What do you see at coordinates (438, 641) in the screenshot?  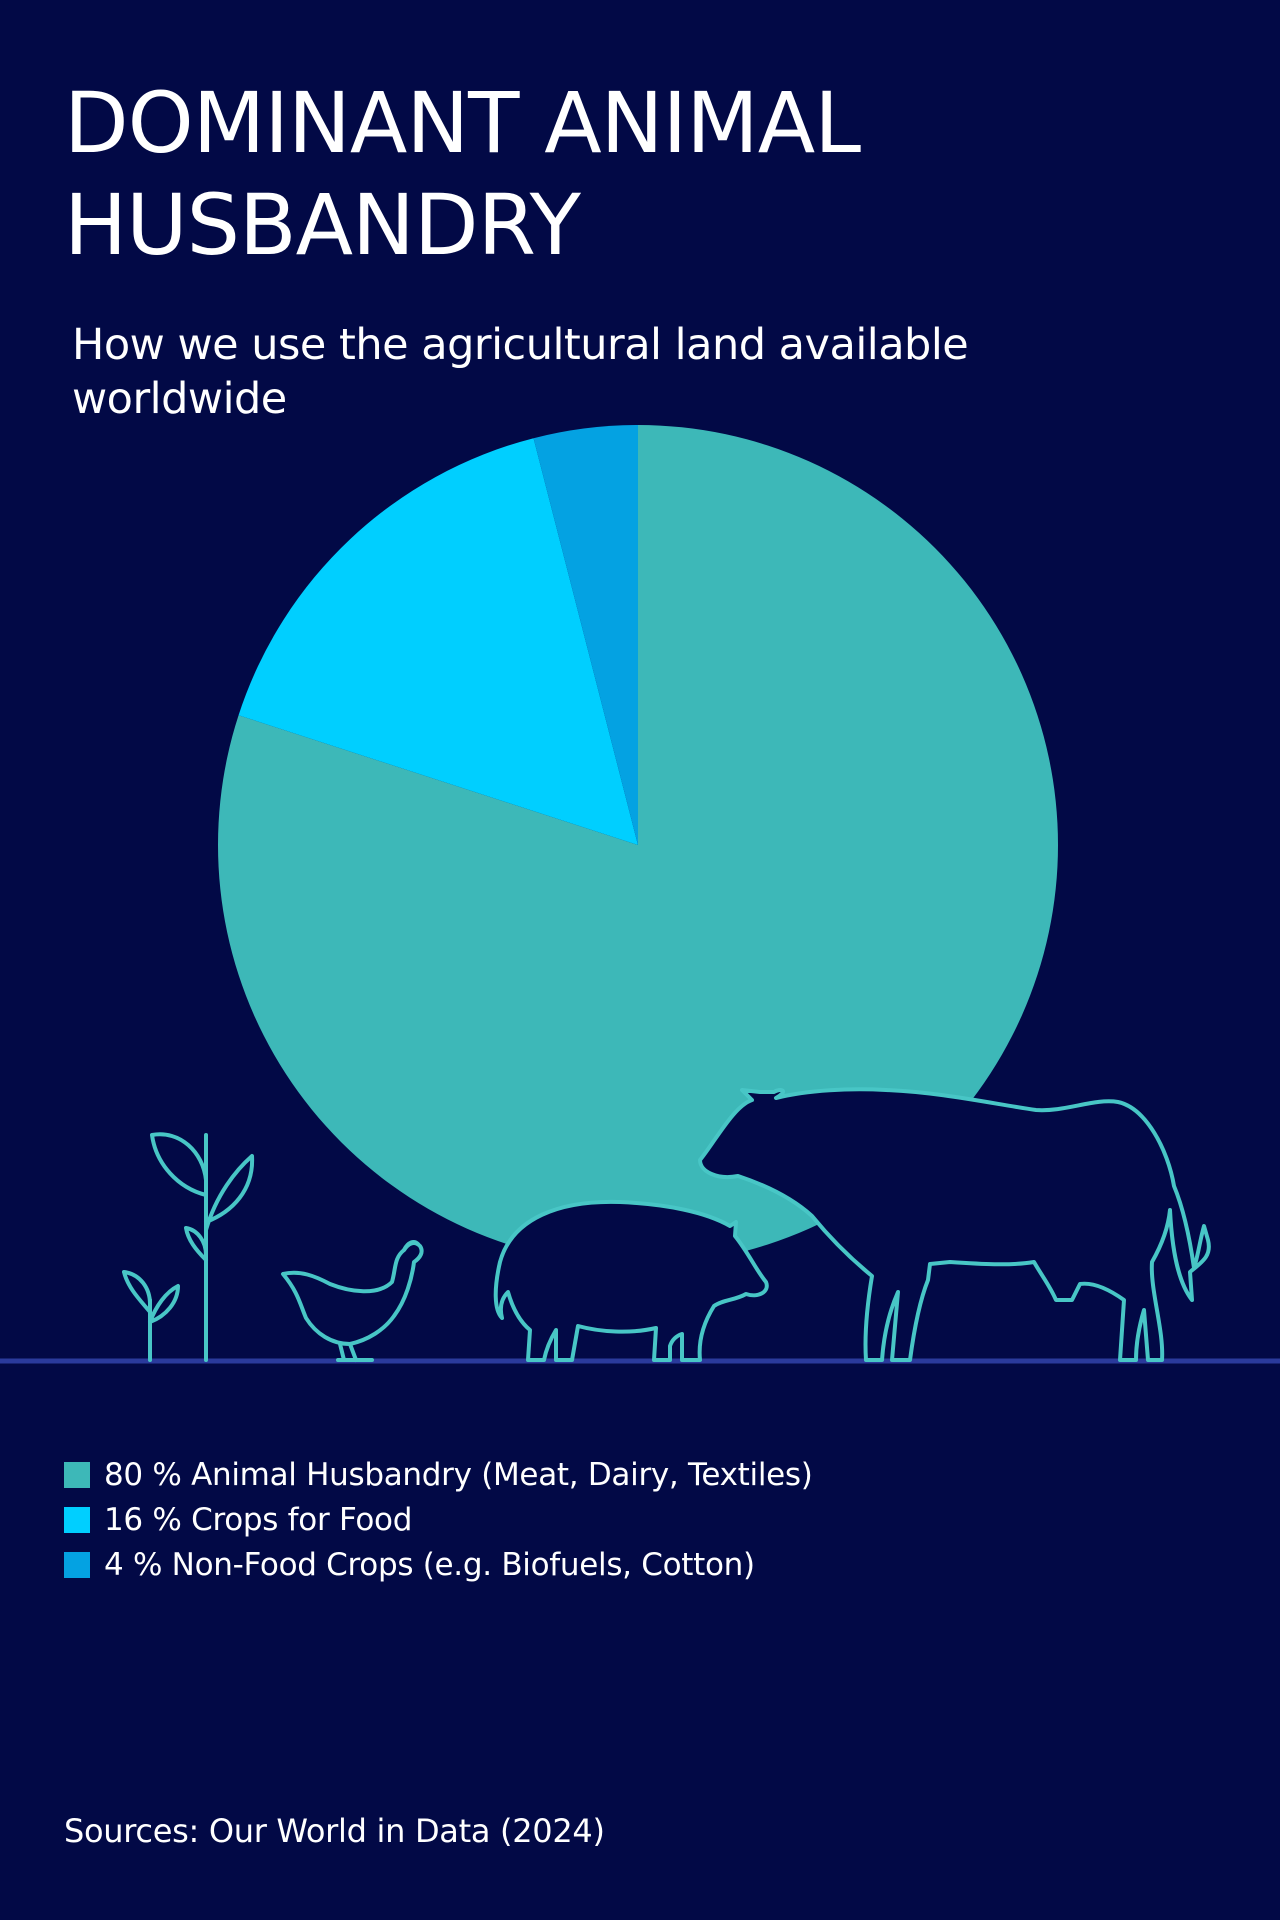 I see `pie-slice-crops-for-food` at bounding box center [438, 641].